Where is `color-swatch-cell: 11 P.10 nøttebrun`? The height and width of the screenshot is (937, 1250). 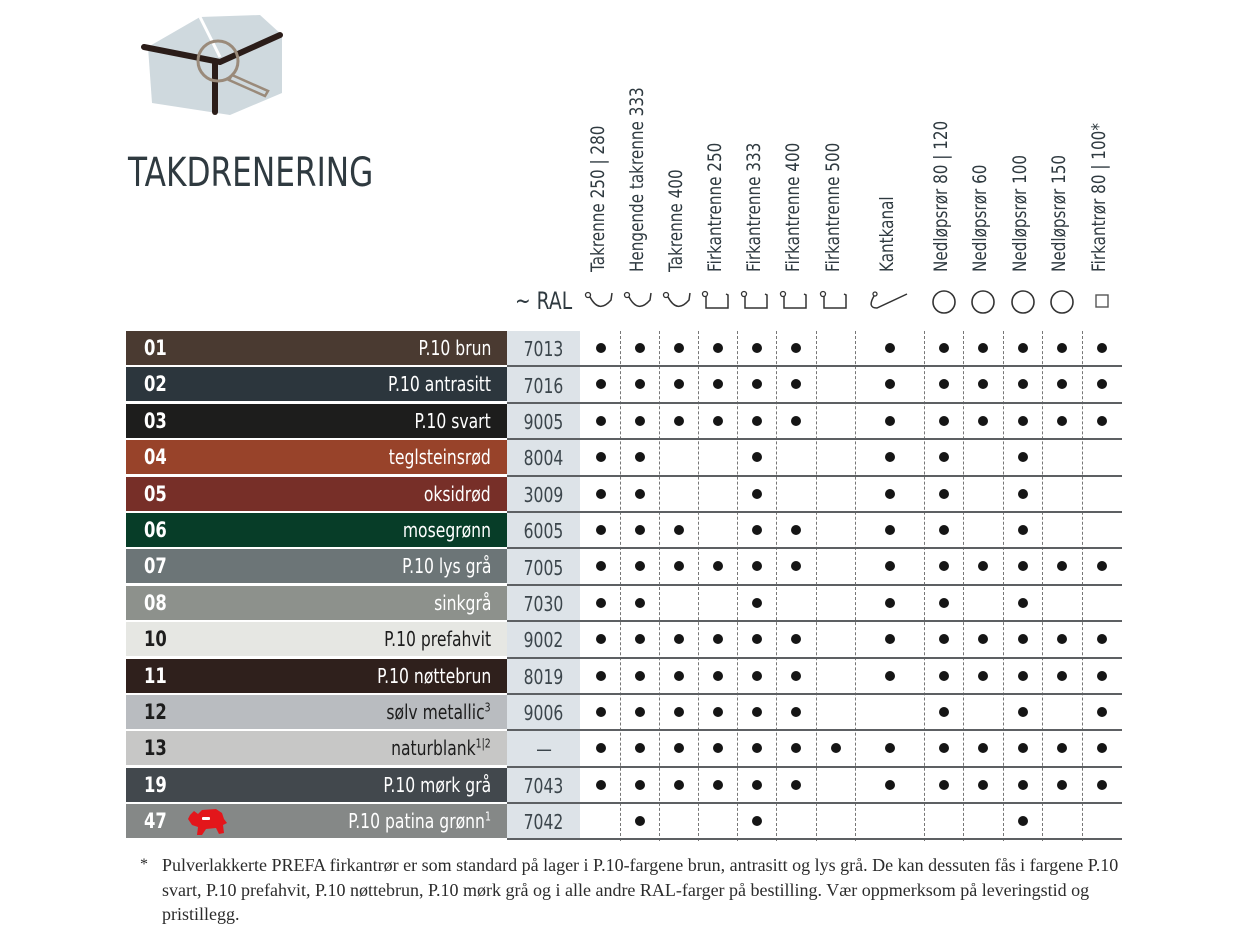 color-swatch-cell: 11 P.10 nøttebrun is located at coordinates (316, 675).